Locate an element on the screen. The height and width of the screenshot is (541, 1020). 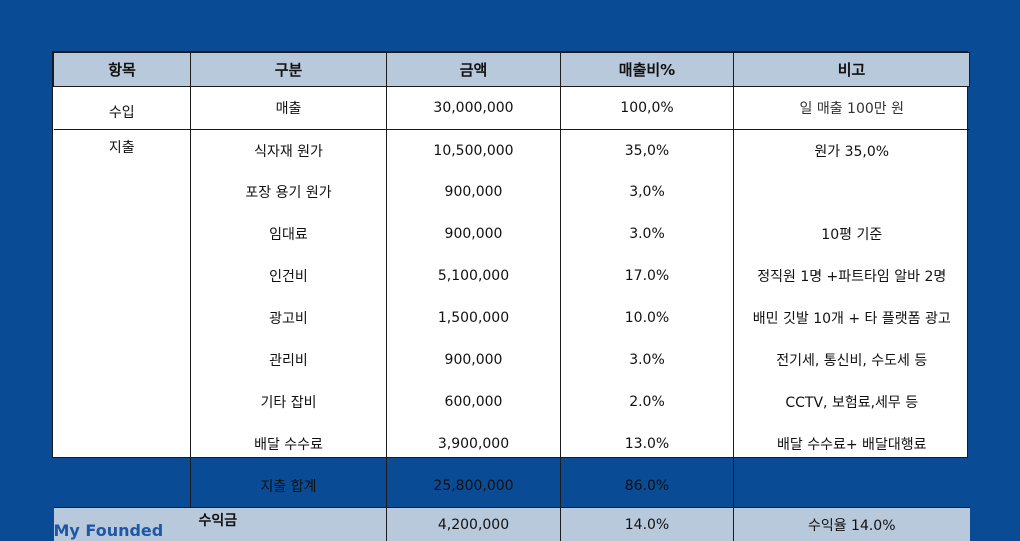
expense-amount: 10,500,000 is located at coordinates (474, 151).